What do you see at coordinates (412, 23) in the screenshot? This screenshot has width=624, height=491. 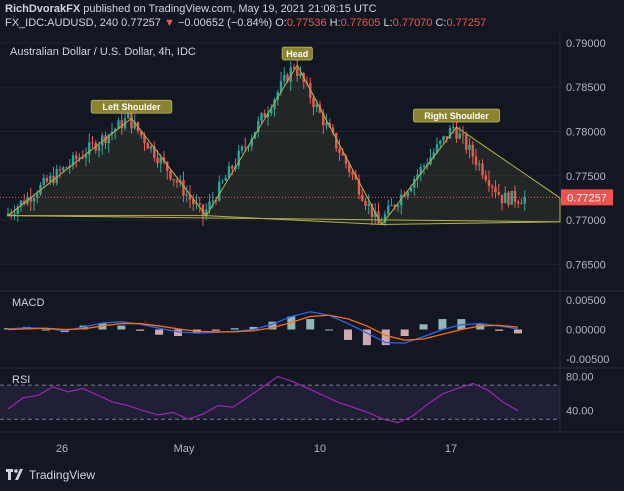 I see `low-value: 0.77070` at bounding box center [412, 23].